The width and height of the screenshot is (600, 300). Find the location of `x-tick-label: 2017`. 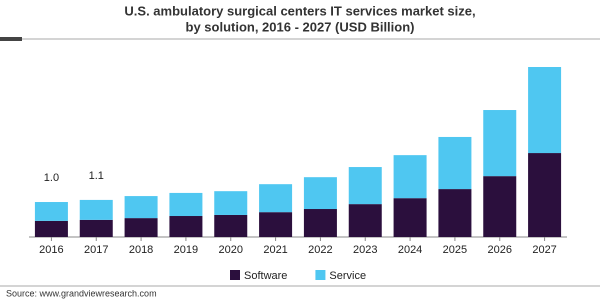

x-tick-label: 2017 is located at coordinates (96, 250).